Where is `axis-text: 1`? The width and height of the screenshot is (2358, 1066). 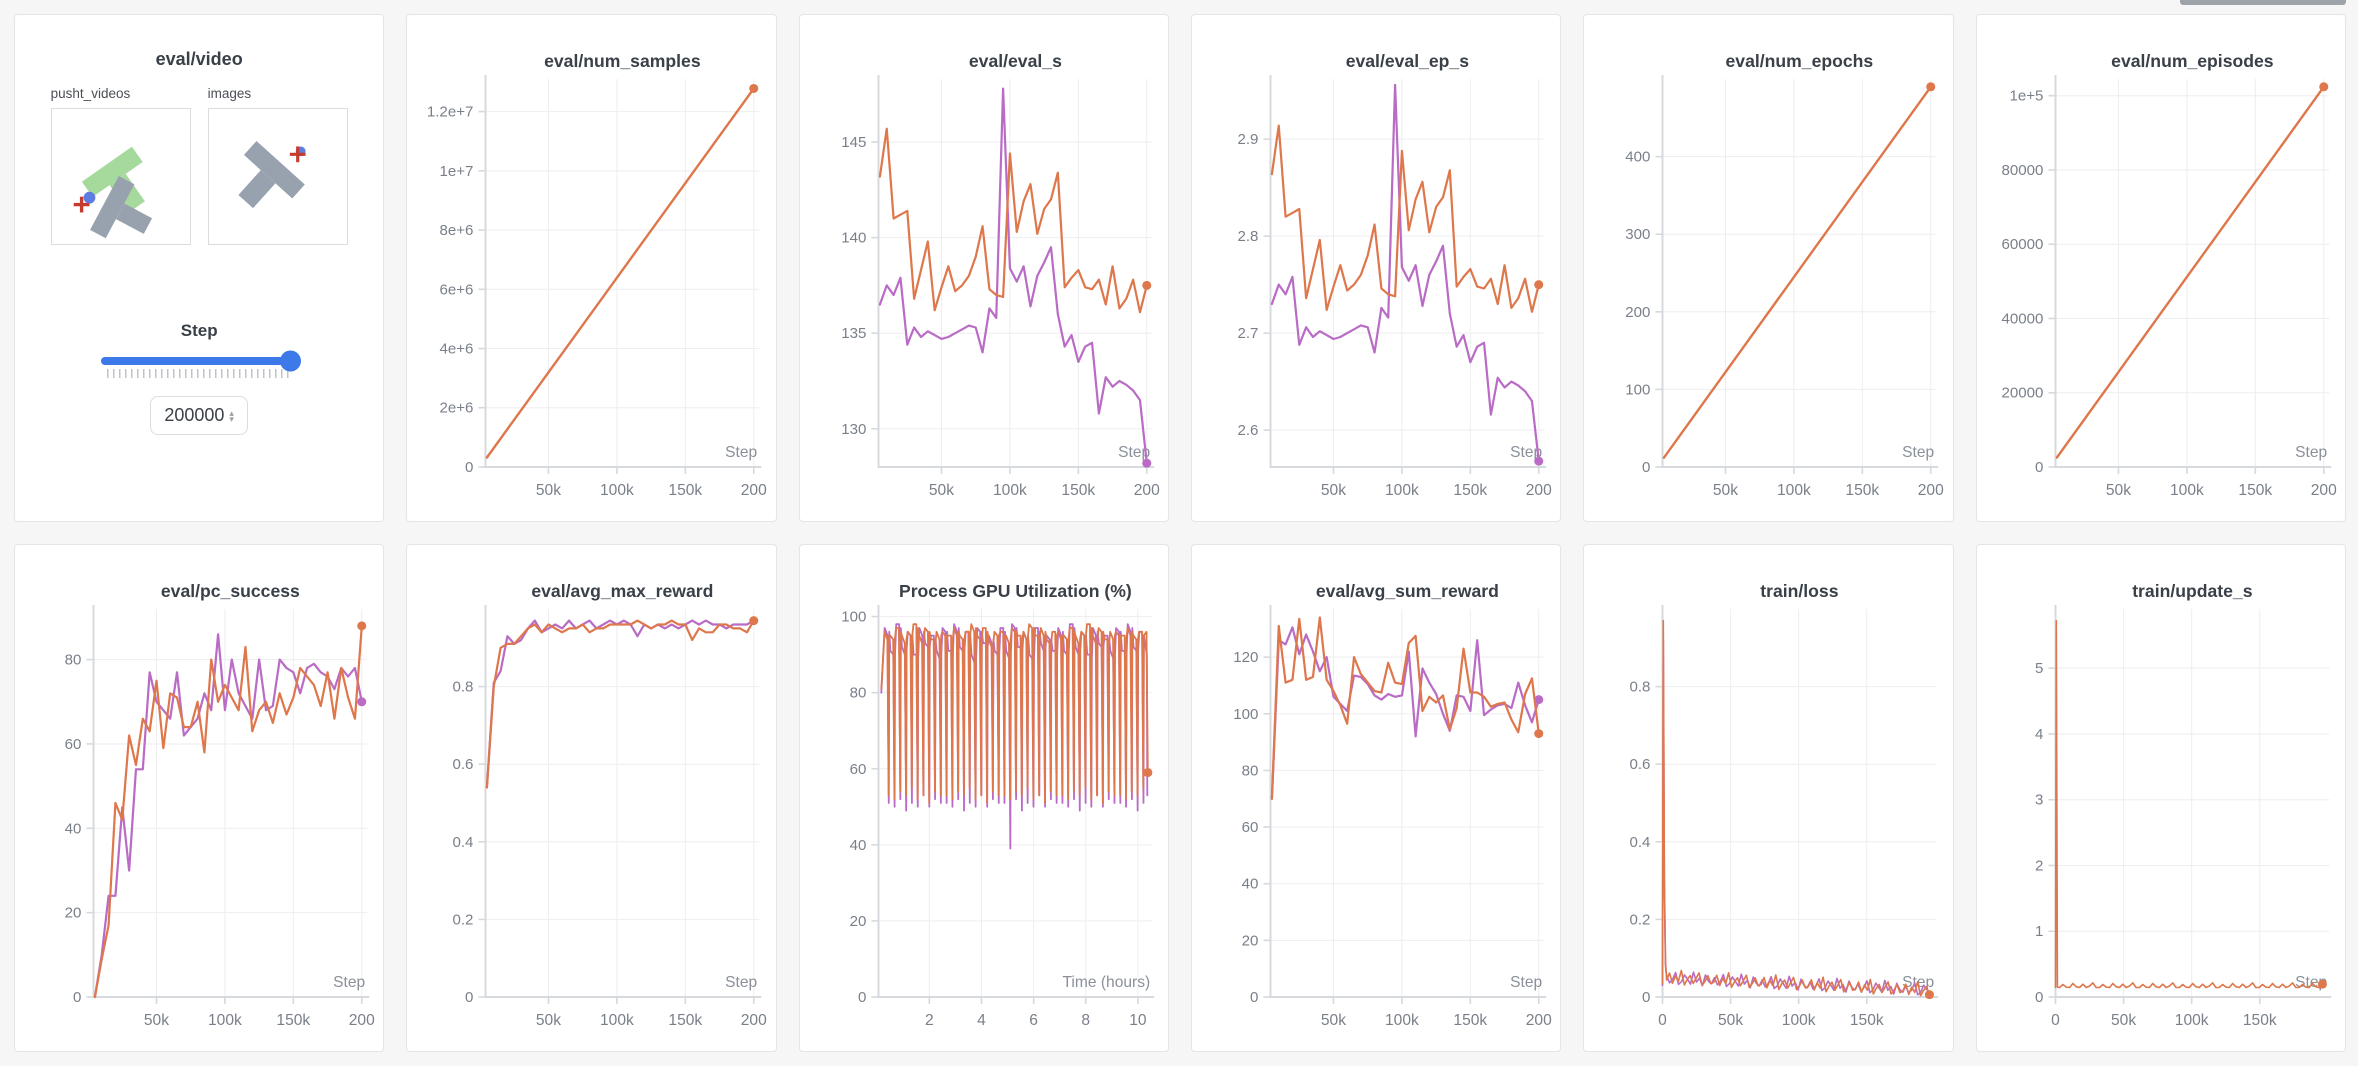
axis-text: 1 is located at coordinates (2039, 931).